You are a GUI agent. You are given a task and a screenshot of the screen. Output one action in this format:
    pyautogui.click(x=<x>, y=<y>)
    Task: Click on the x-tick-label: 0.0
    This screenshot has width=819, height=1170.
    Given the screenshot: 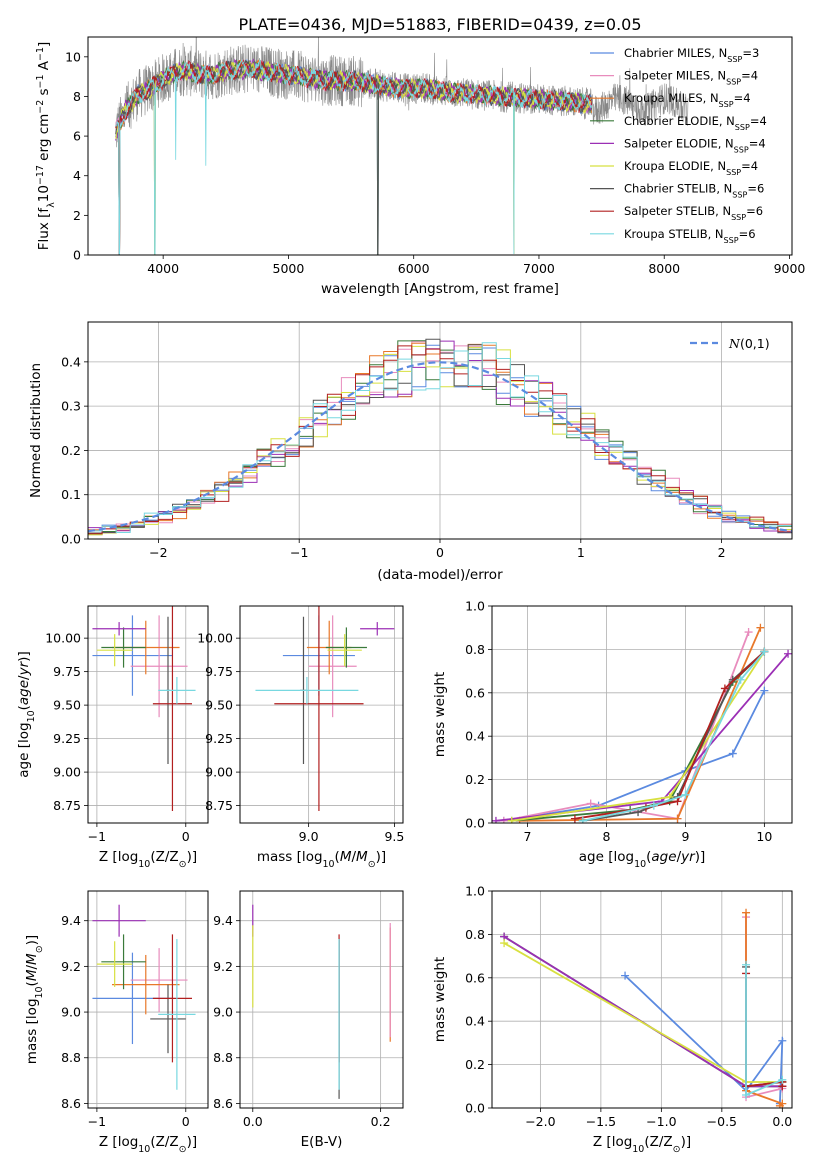 What is the action you would take?
    pyautogui.click(x=782, y=1121)
    